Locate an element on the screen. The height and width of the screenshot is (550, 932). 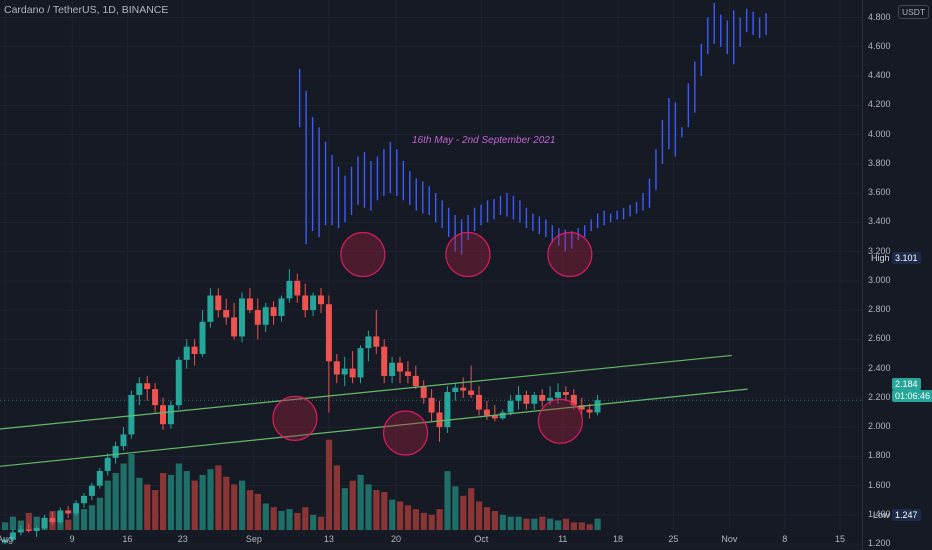
high-value-tag: 3.101 is located at coordinates (906, 258).